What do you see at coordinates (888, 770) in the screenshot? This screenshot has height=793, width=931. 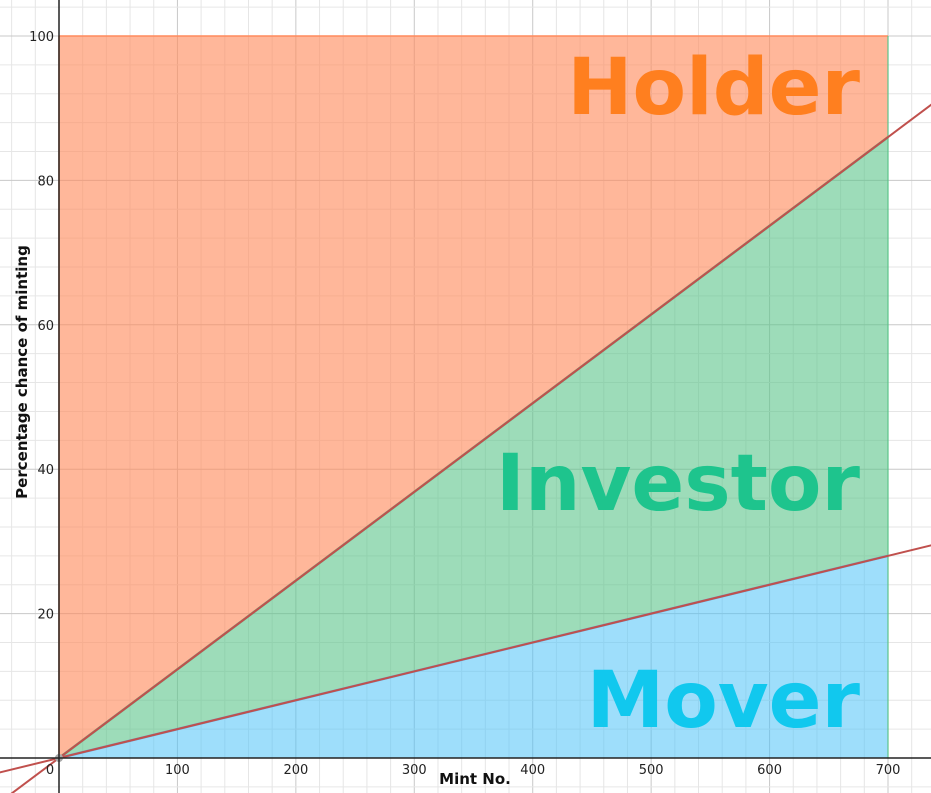 I see `x-tick-label: 700` at bounding box center [888, 770].